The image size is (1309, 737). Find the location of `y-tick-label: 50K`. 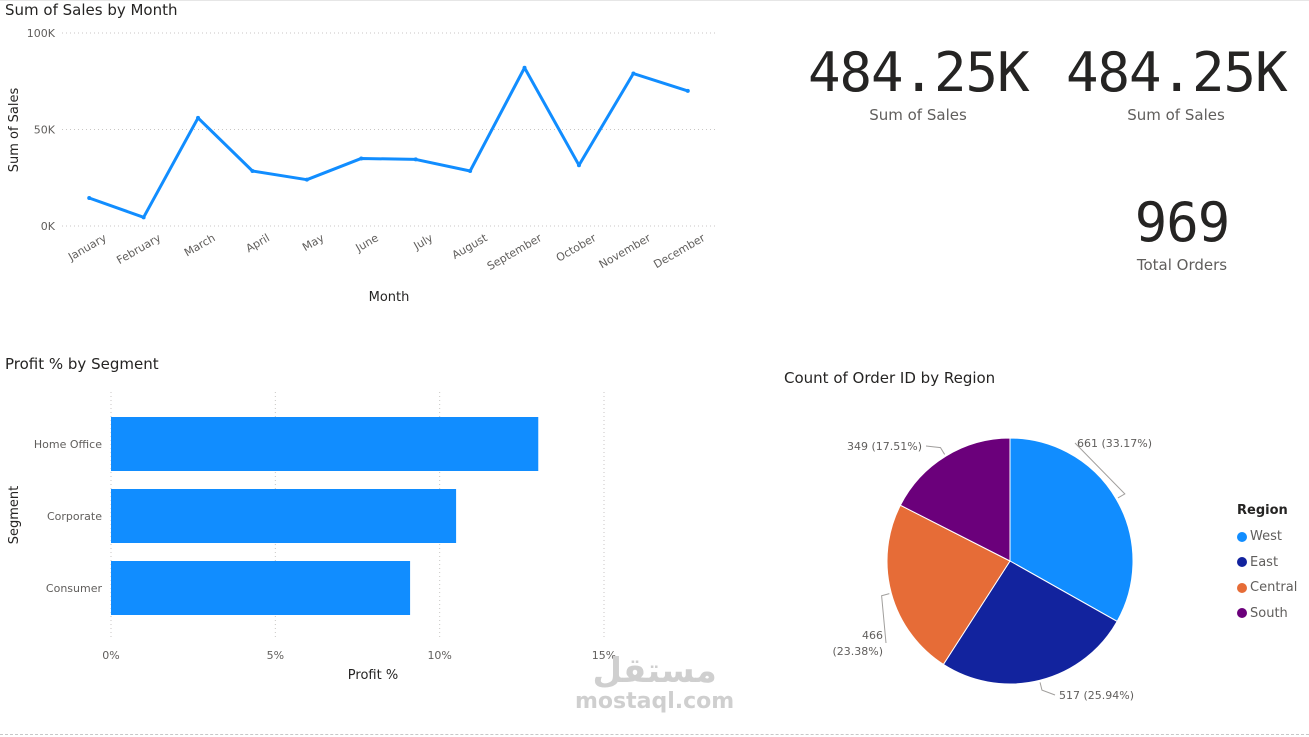

y-tick-label: 50K is located at coordinates (45, 130).